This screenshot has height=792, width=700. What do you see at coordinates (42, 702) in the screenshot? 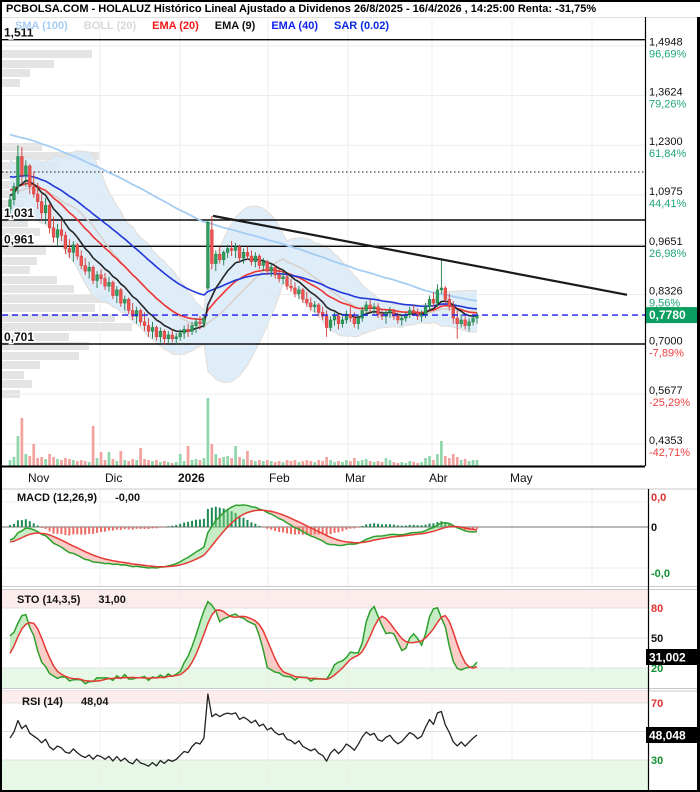
I see `rsi-title: RSI (14)` at bounding box center [42, 702].